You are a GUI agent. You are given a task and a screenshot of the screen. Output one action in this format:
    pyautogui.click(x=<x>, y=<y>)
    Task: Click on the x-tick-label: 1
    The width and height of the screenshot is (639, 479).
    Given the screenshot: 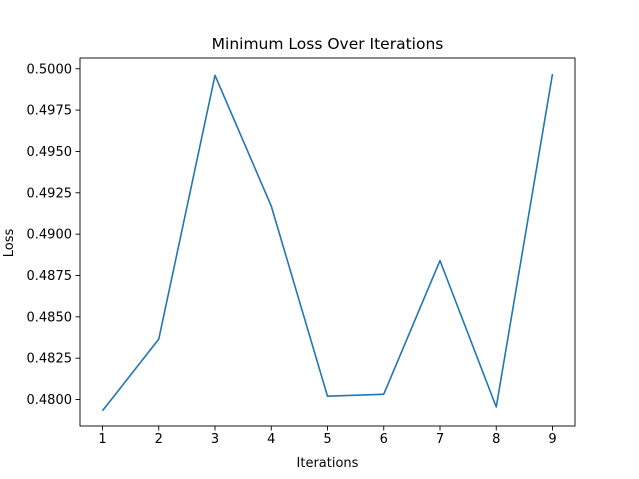 What is the action you would take?
    pyautogui.click(x=102, y=439)
    